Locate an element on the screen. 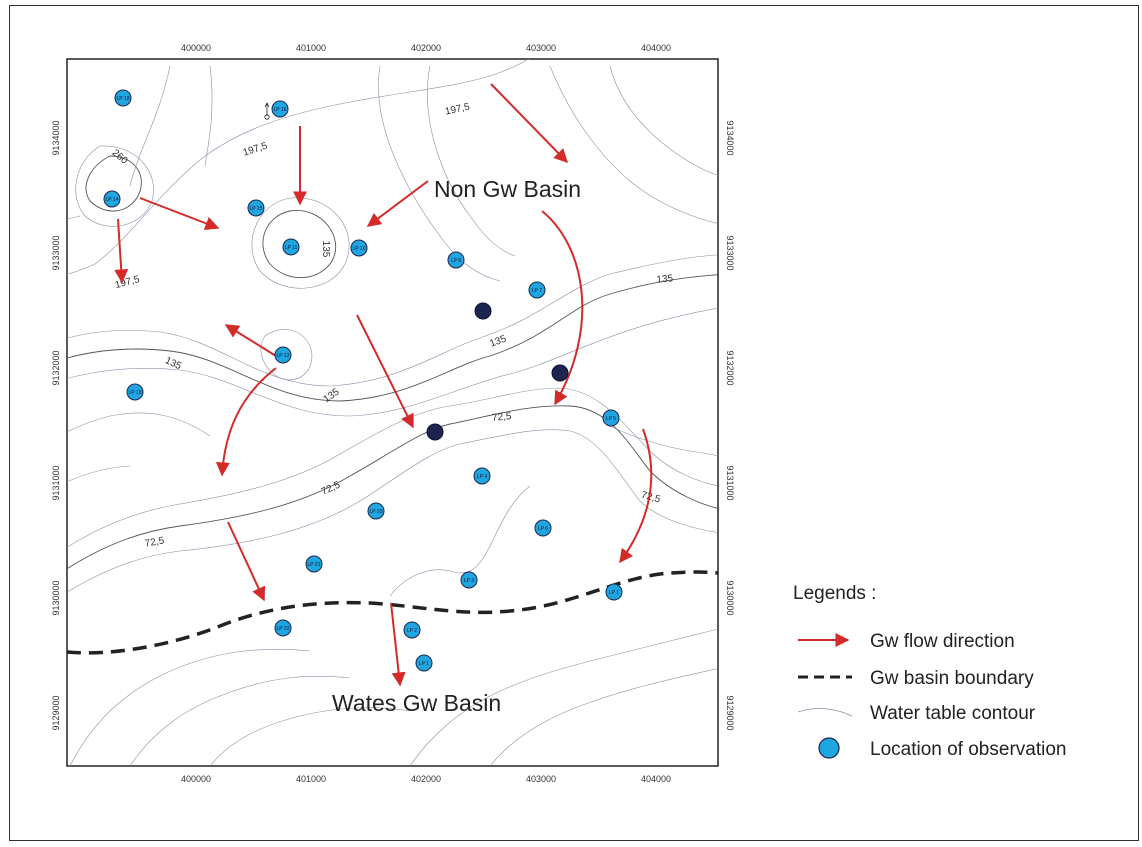  well-label: LP 15 is located at coordinates (256, 209).